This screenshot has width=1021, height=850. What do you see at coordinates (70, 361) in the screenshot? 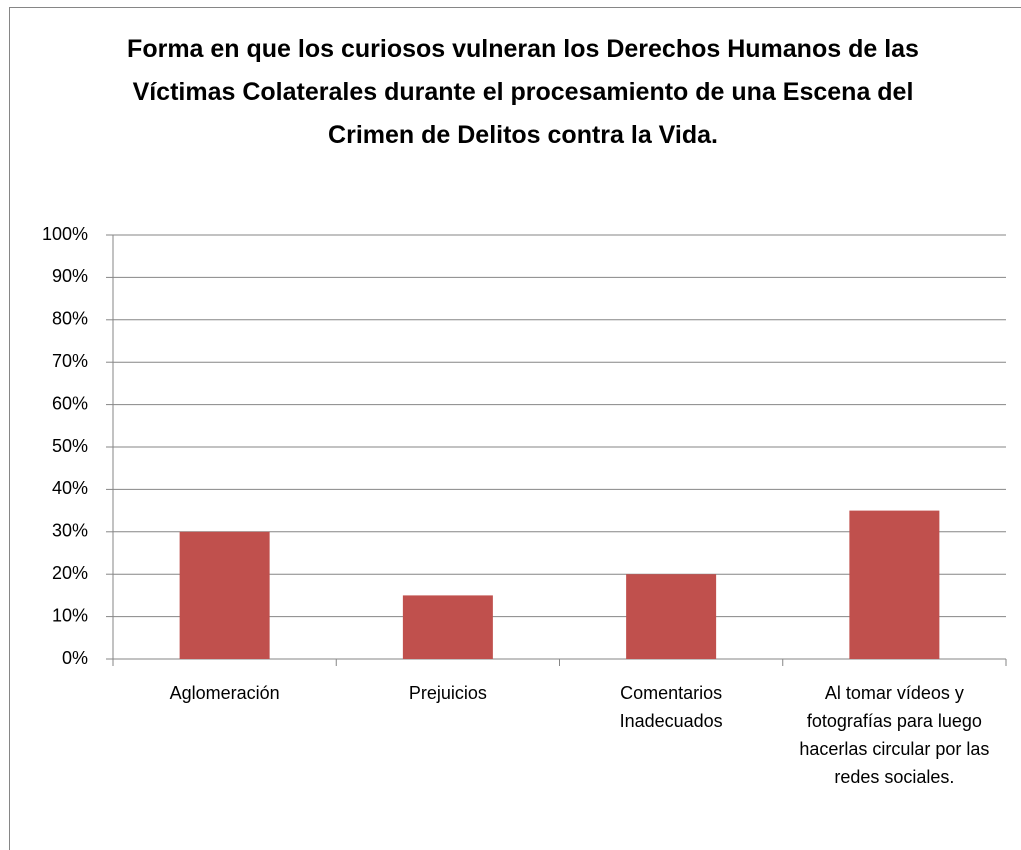
I see `y-tick-label: 70%` at bounding box center [70, 361].